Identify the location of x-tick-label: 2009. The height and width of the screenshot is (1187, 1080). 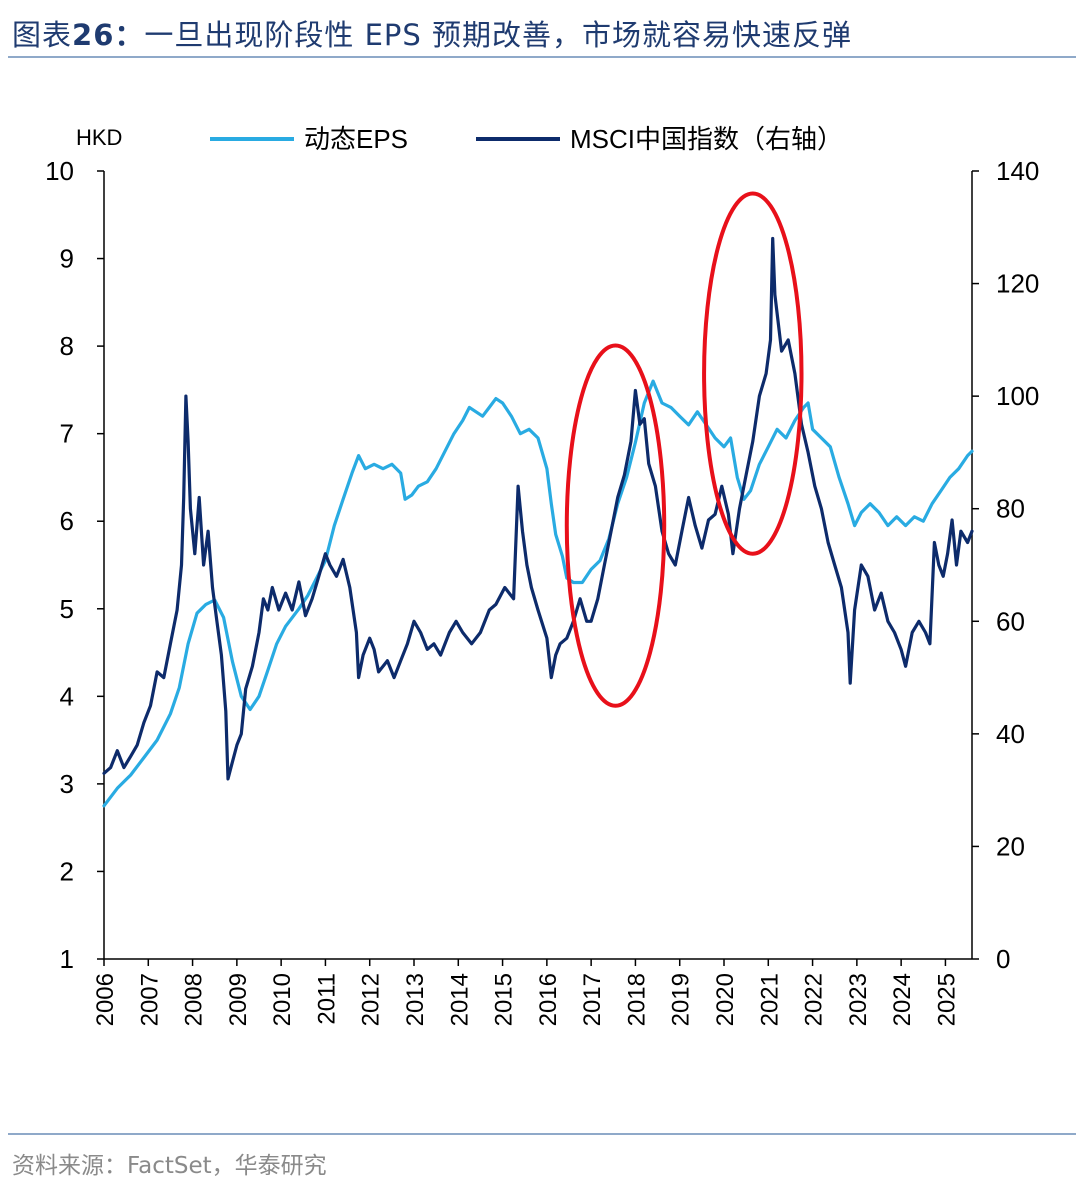
(238, 999).